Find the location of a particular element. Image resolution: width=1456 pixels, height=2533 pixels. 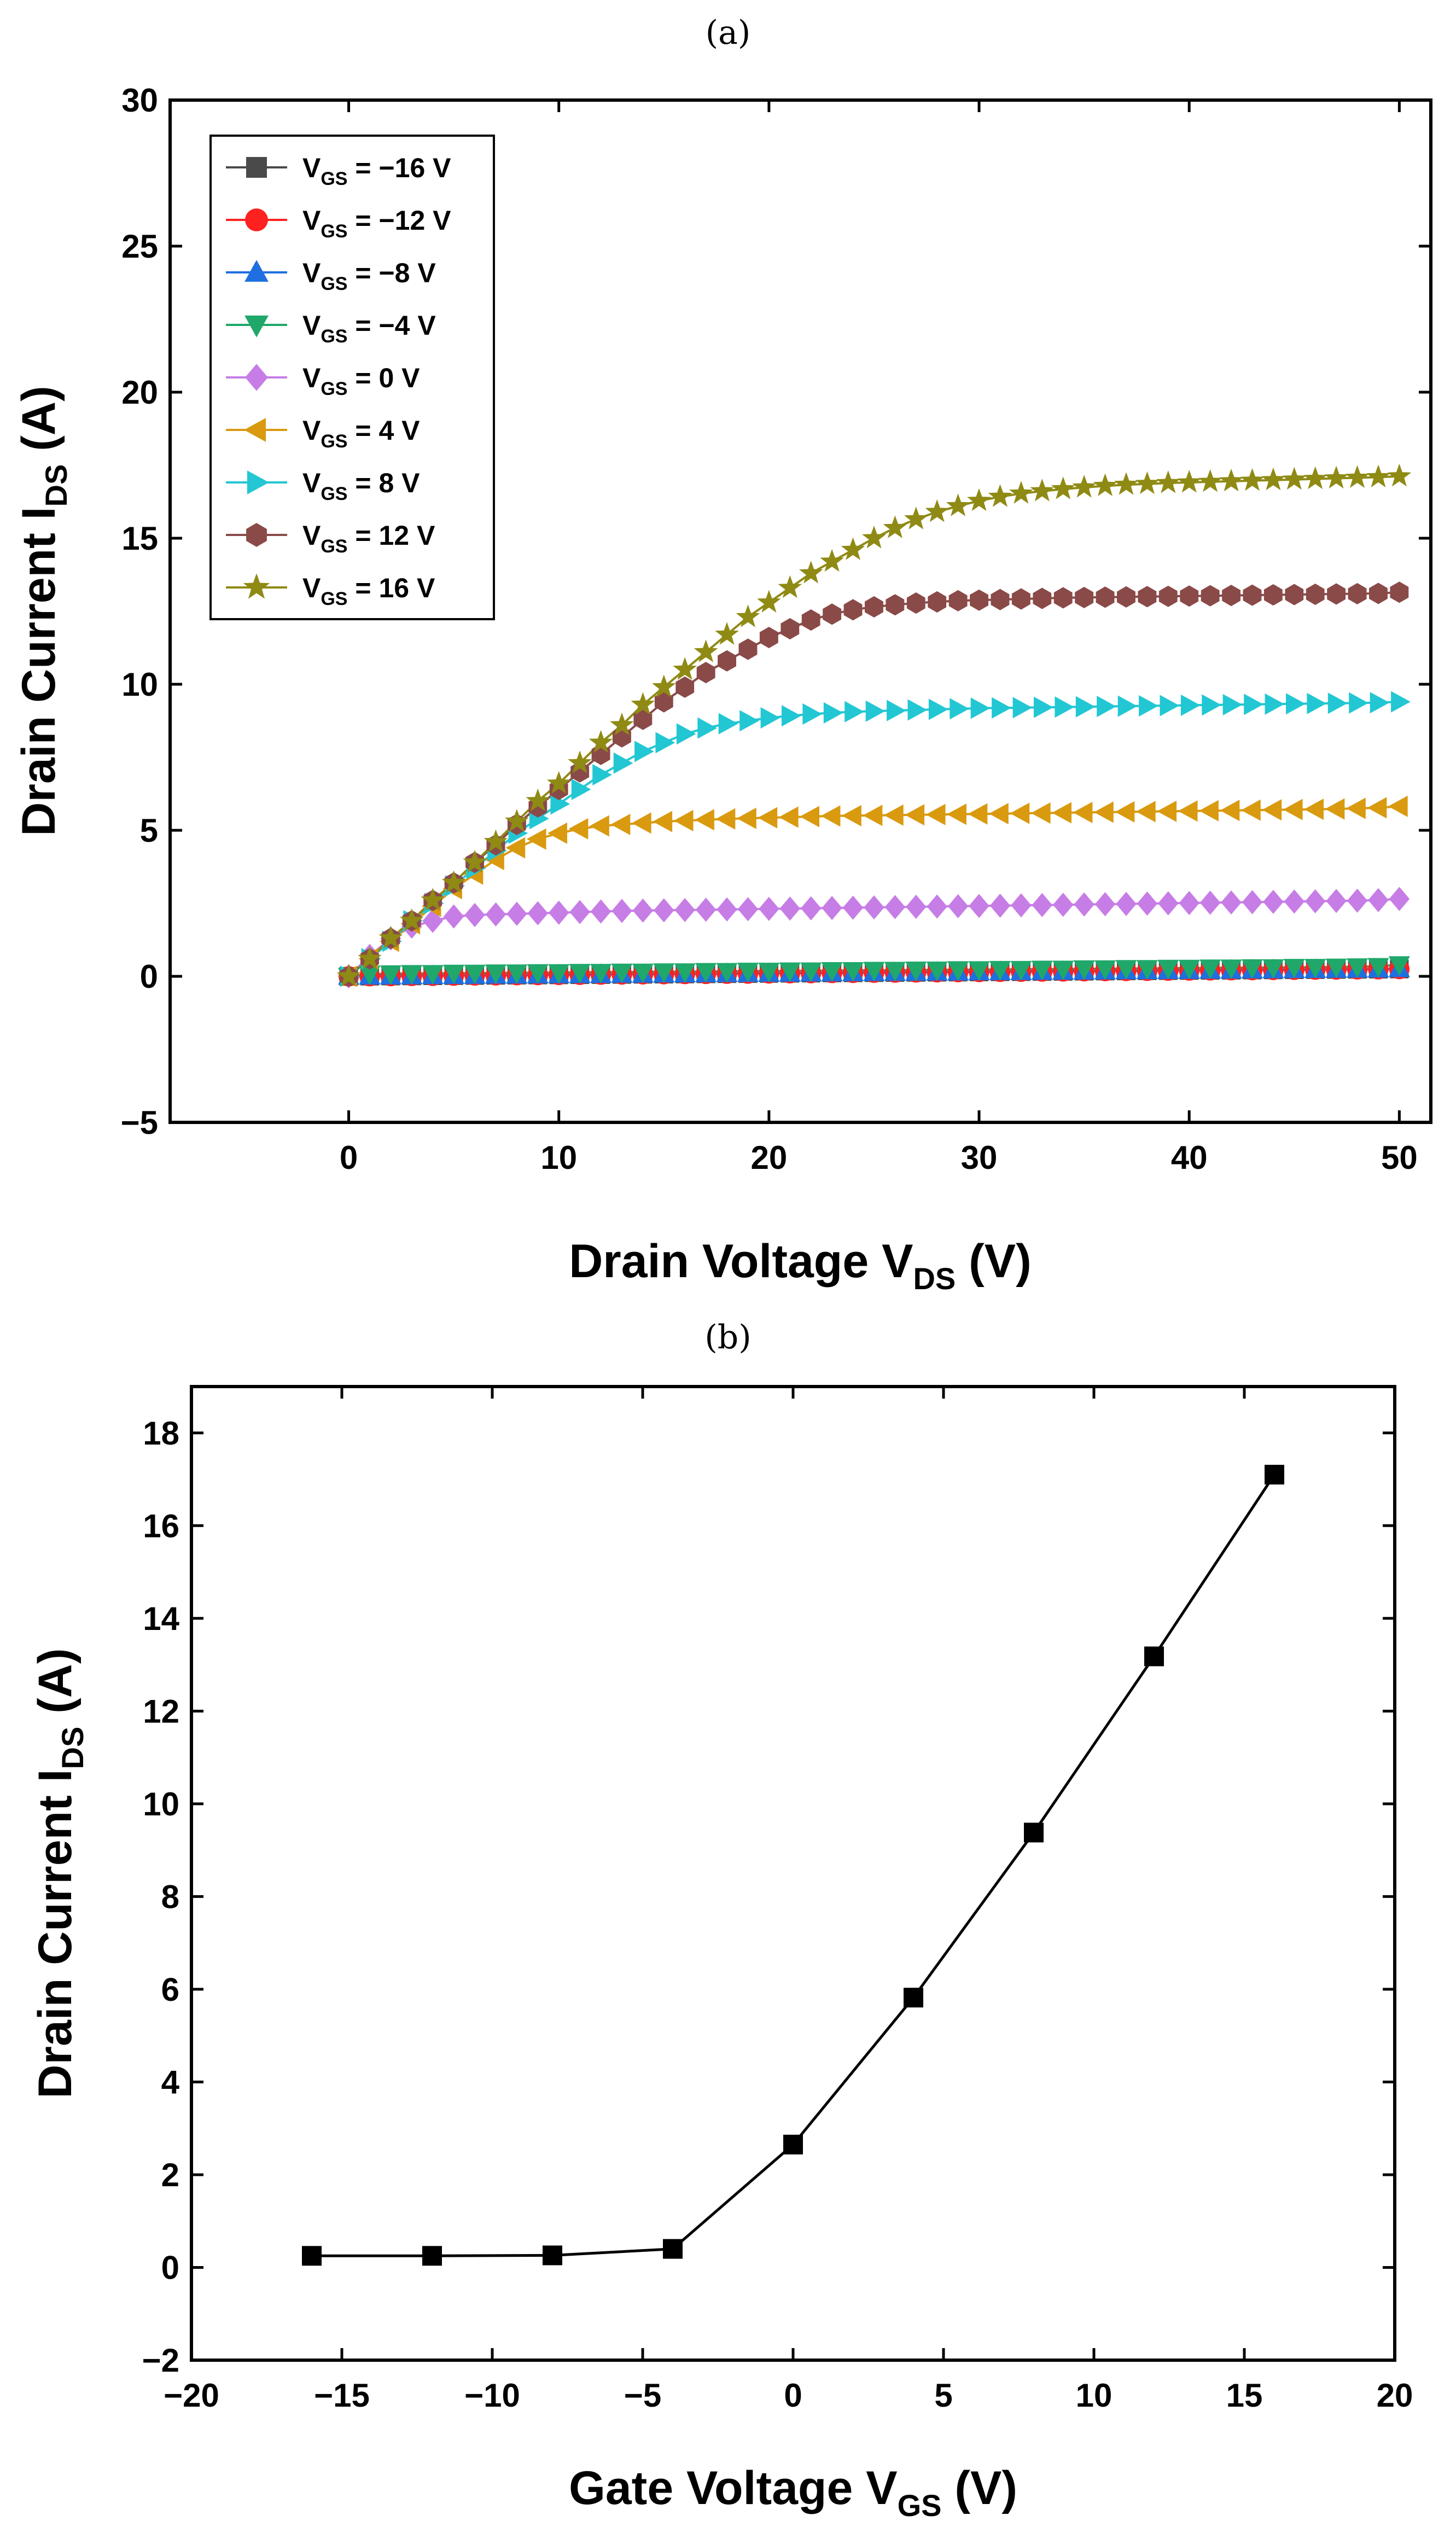

legend-label-5: VGS = 4 V is located at coordinates (361, 433).